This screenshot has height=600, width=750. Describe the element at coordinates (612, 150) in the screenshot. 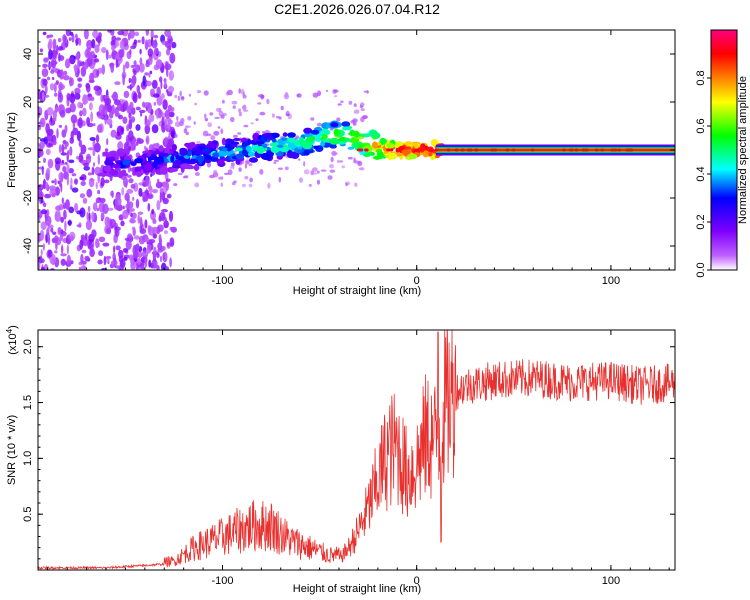

I see `spectral-peak-spot` at that location.